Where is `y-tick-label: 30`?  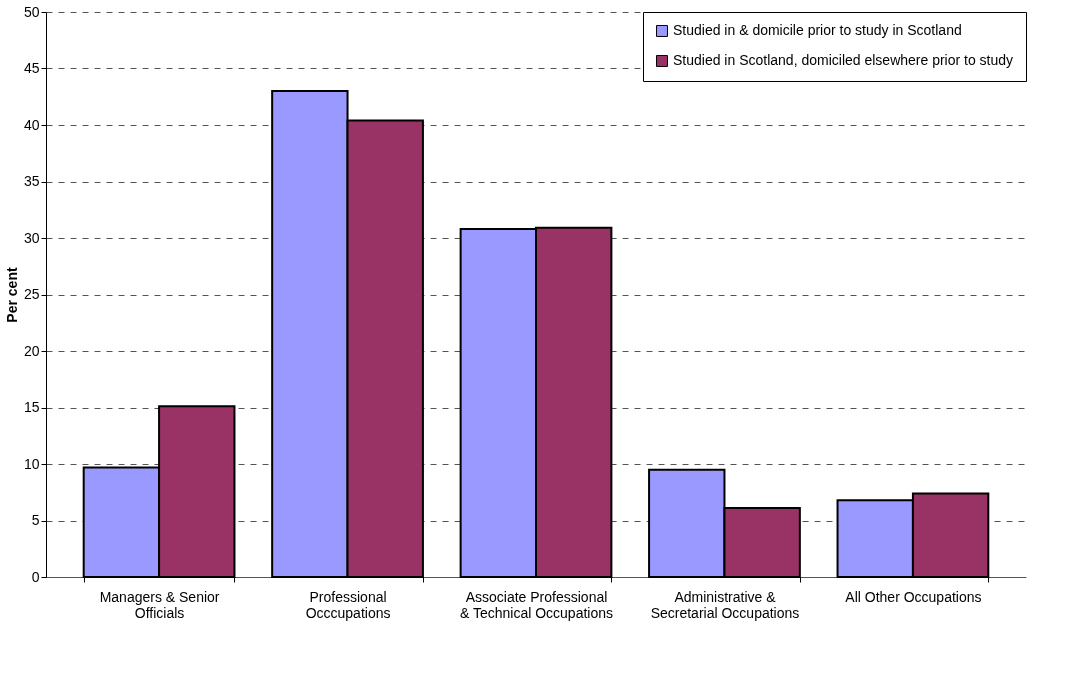
y-tick-label: 30 is located at coordinates (31, 237).